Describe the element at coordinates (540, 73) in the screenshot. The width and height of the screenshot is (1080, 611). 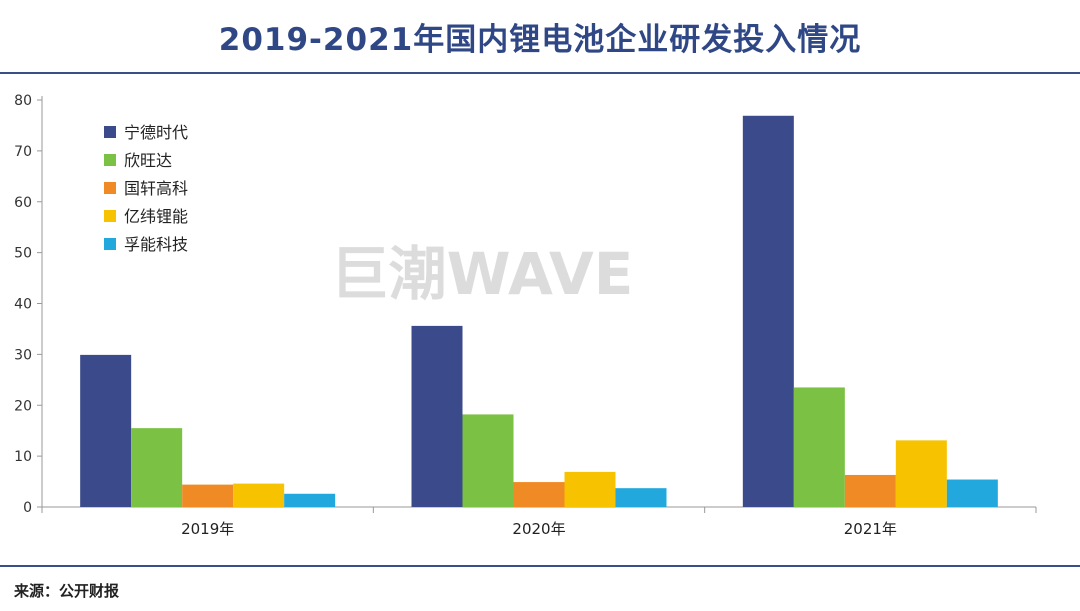
I see `title-divider` at that location.